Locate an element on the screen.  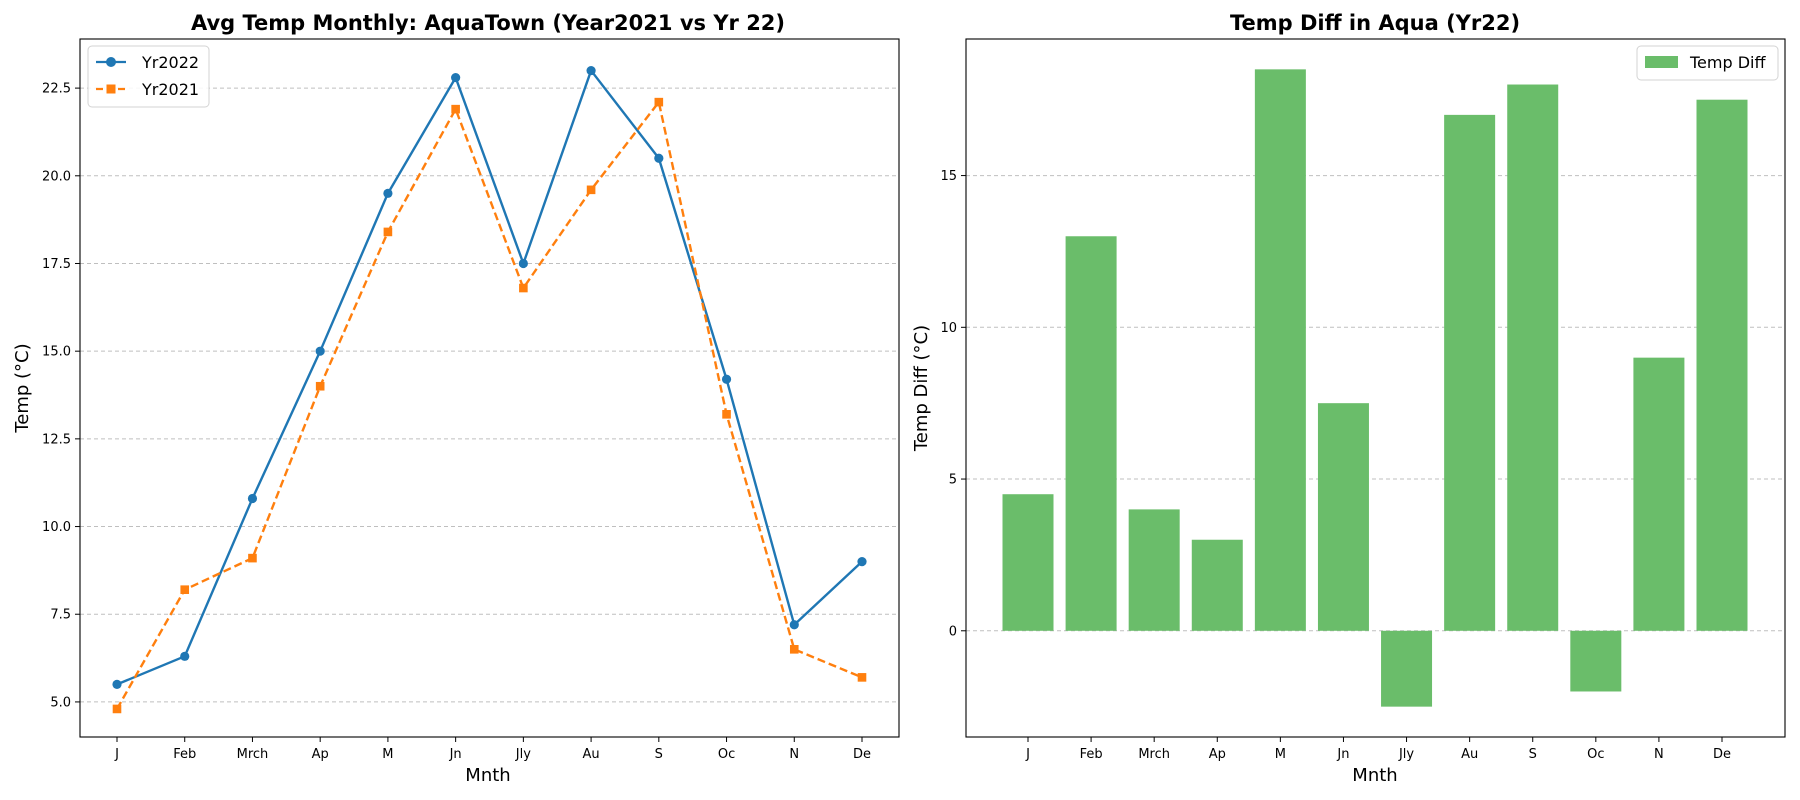
y-tick-label: 22.5 is located at coordinates (56, 89).